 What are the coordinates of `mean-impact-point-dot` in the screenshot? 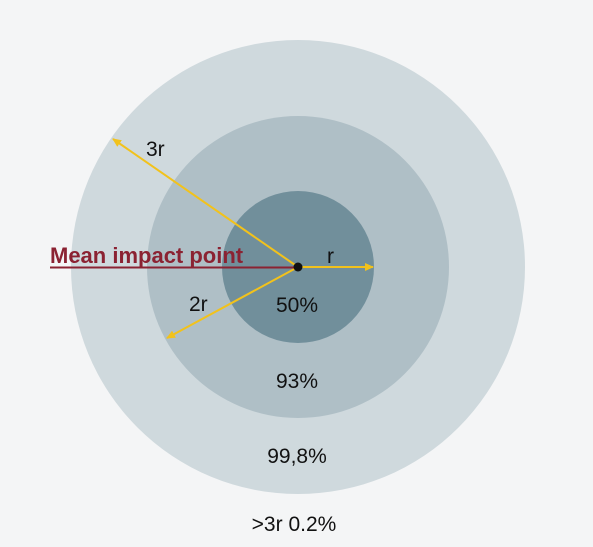 It's located at (298, 267).